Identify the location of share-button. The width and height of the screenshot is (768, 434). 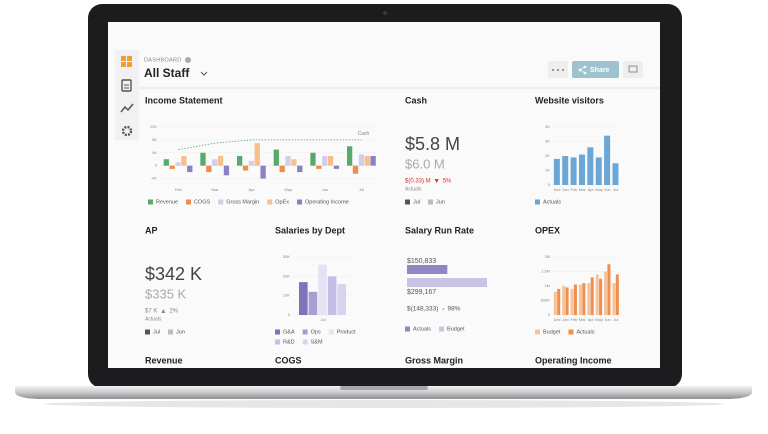
(595, 69).